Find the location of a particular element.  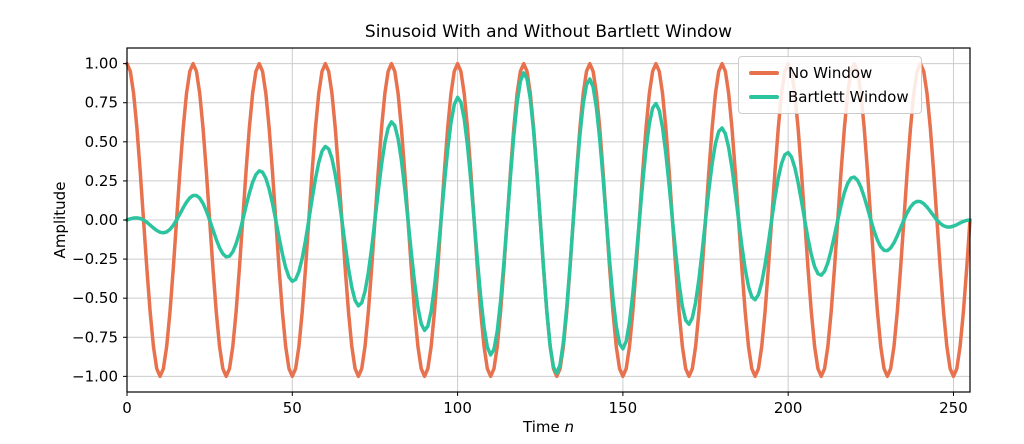

y-tick-label: 0.75 is located at coordinates (101, 103).